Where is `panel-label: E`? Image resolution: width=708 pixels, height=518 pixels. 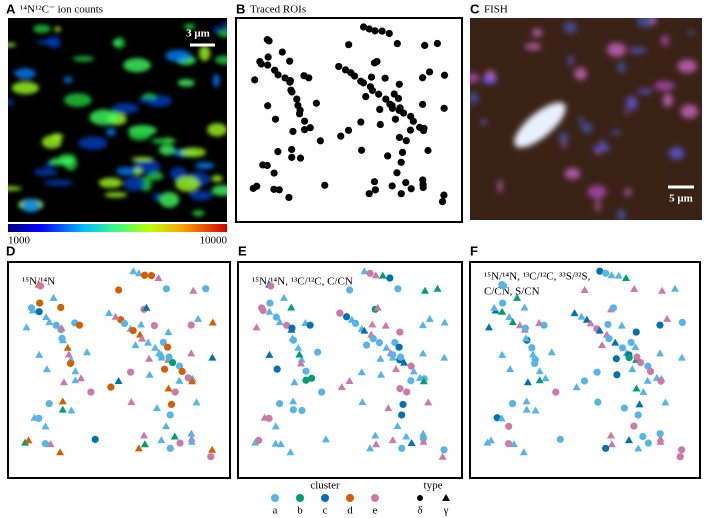 panel-label: E is located at coordinates (242, 250).